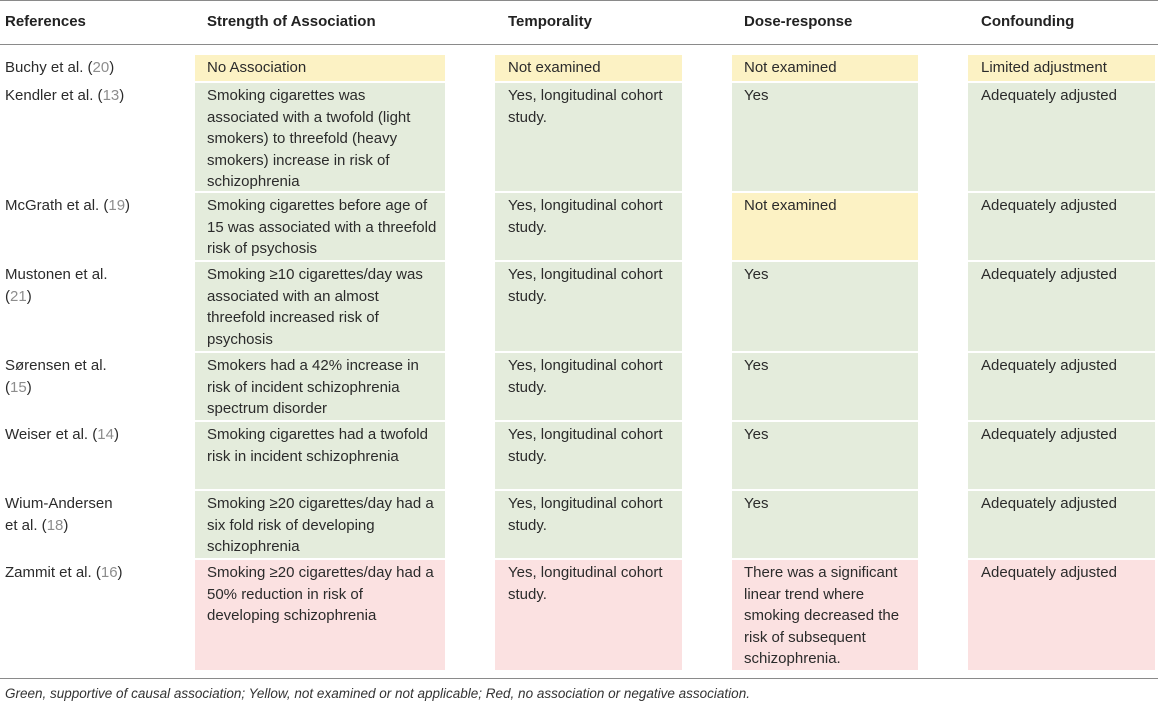 The image size is (1158, 707). I want to click on header-dose-response: Dose-response, so click(798, 21).